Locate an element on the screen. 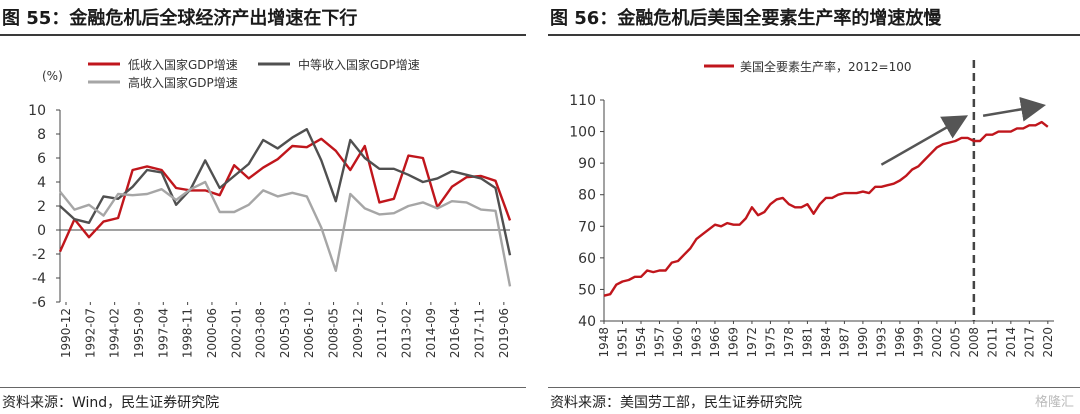  legend-label: 低收入国家GDP增速 is located at coordinates (183, 64).